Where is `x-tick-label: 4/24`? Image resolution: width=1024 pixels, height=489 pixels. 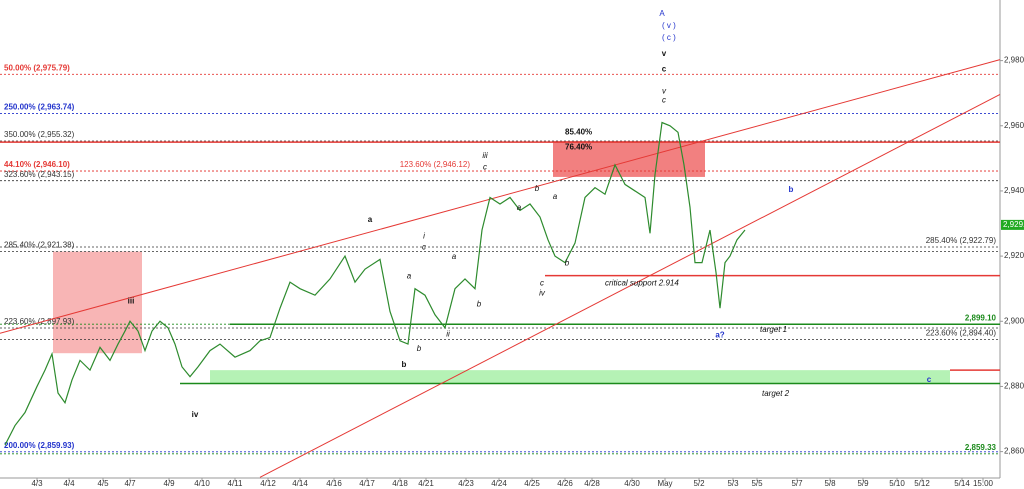
x-tick-label: 4/24 is located at coordinates (499, 483).